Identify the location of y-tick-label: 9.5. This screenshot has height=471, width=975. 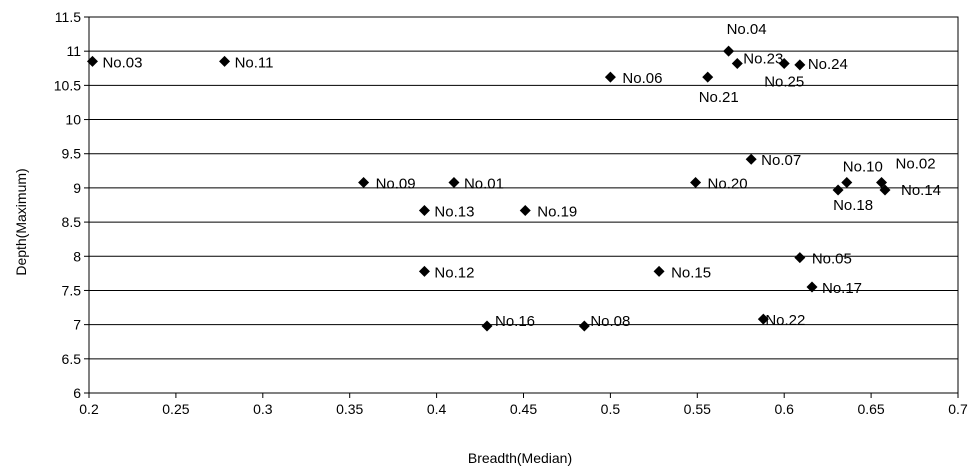
(72, 154).